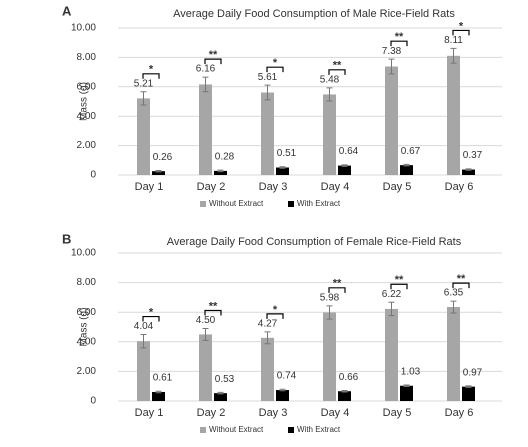 The image size is (528, 447). Describe the element at coordinates (144, 326) in the screenshot. I see `value-label: 4.04` at that location.